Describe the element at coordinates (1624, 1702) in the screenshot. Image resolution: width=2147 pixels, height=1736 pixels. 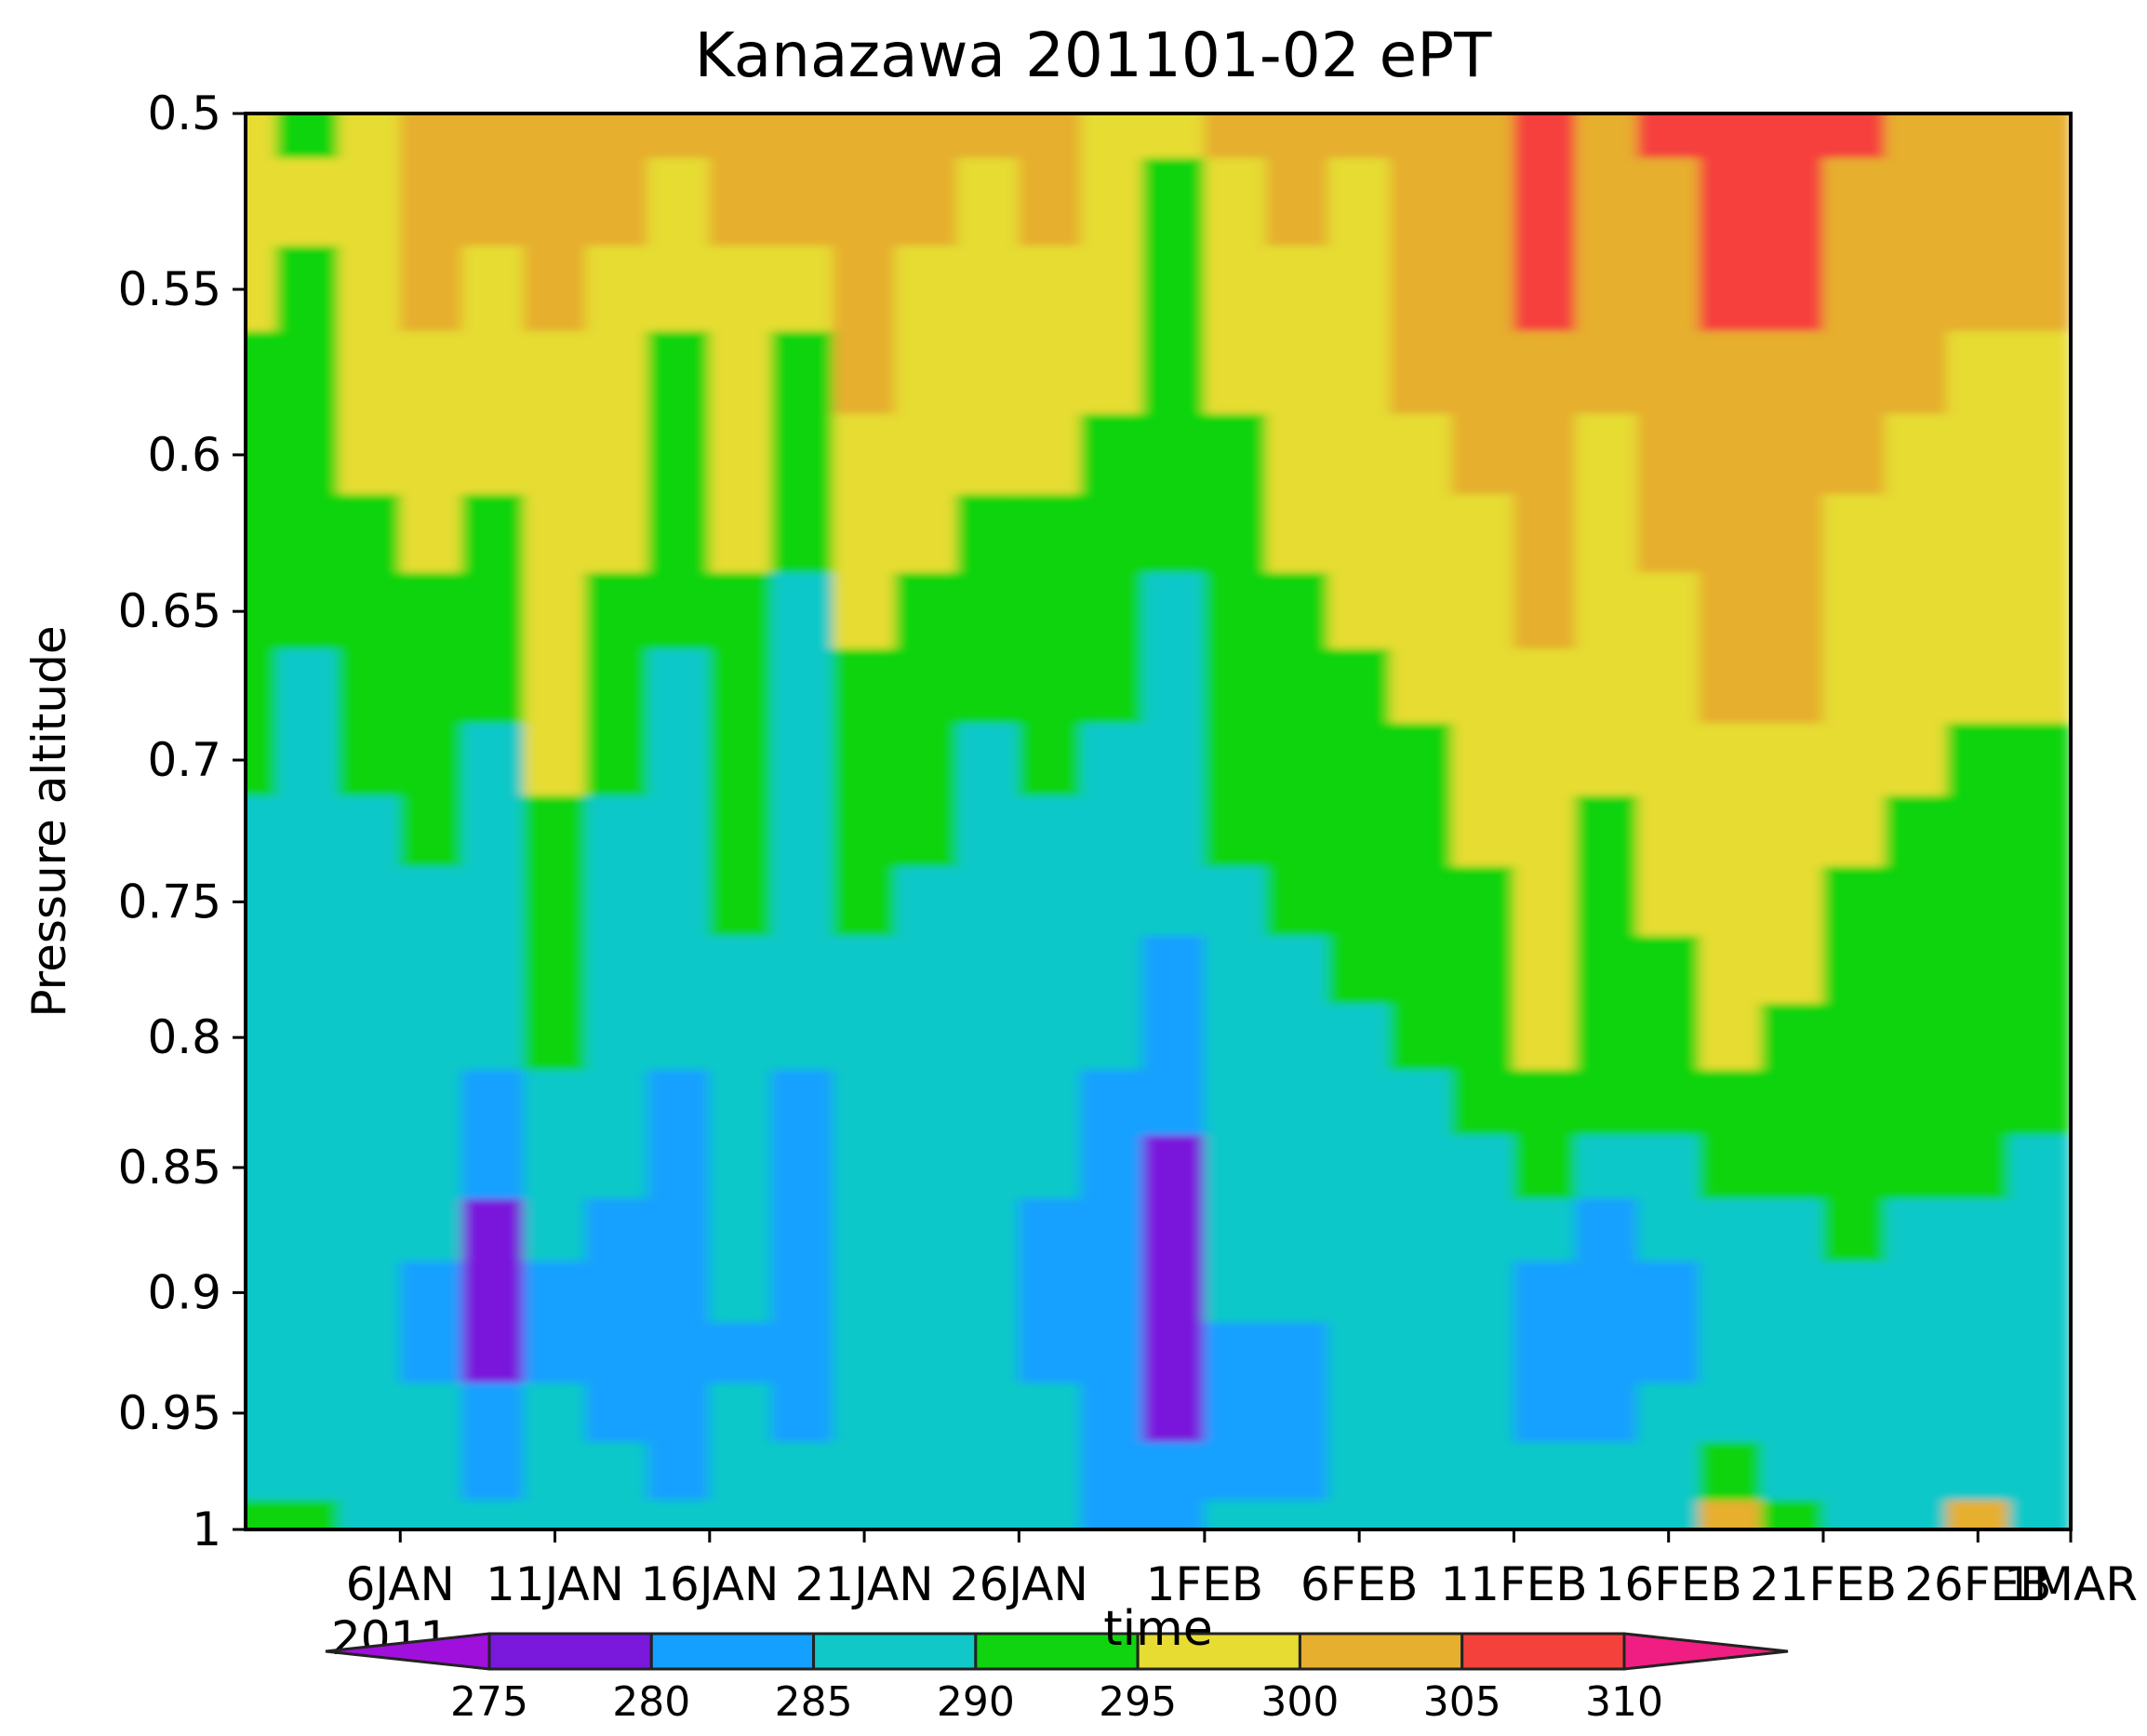
I see `colorbar-label: 310` at that location.